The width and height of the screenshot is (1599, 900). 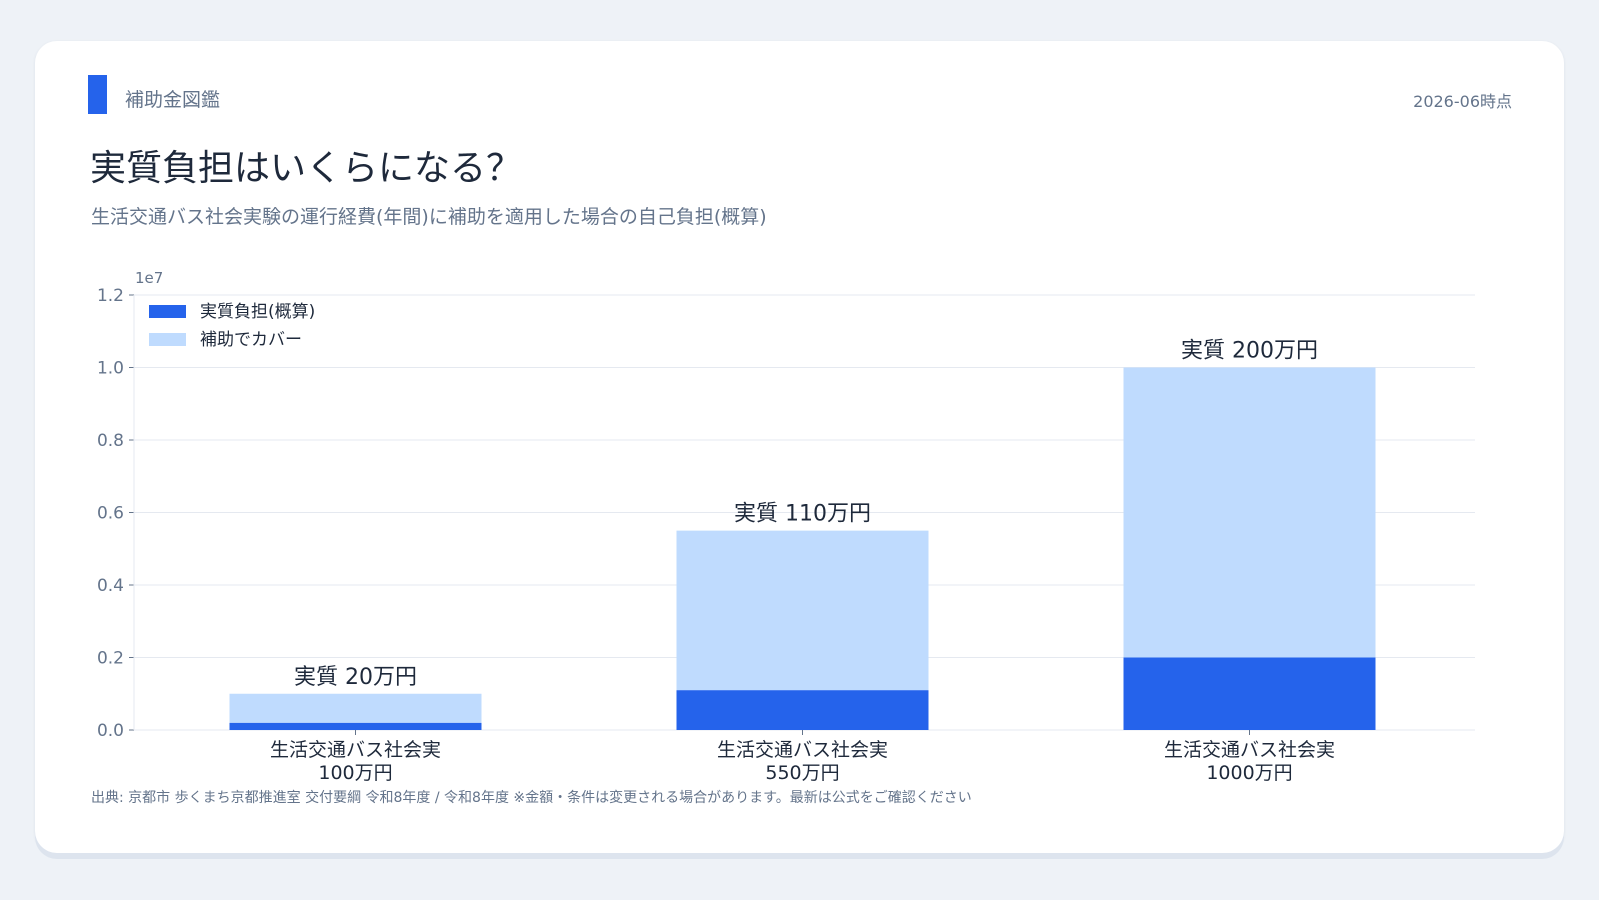 What do you see at coordinates (110, 296) in the screenshot?
I see `y-tick-label: 1.2` at bounding box center [110, 296].